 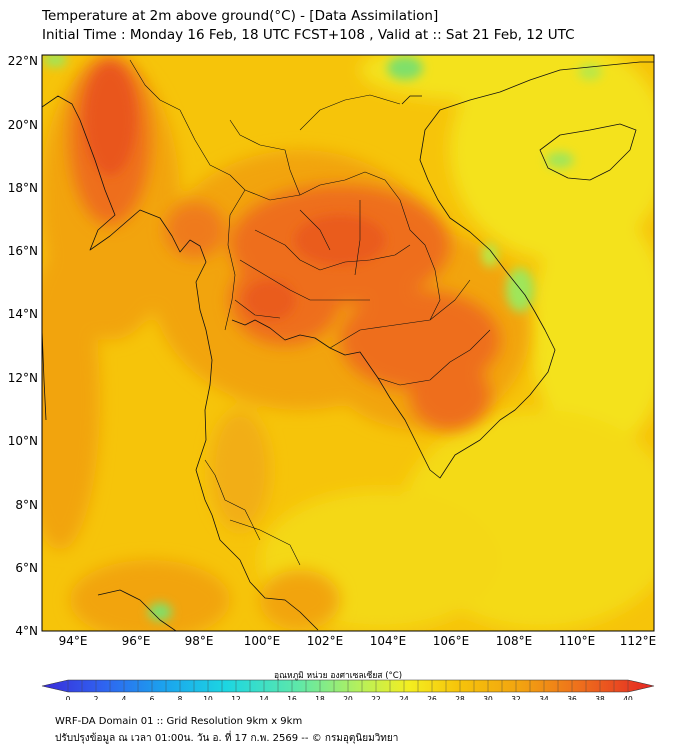 What do you see at coordinates (516, 697) in the screenshot?
I see `colorbar-tick-label: 32` at bounding box center [516, 697].